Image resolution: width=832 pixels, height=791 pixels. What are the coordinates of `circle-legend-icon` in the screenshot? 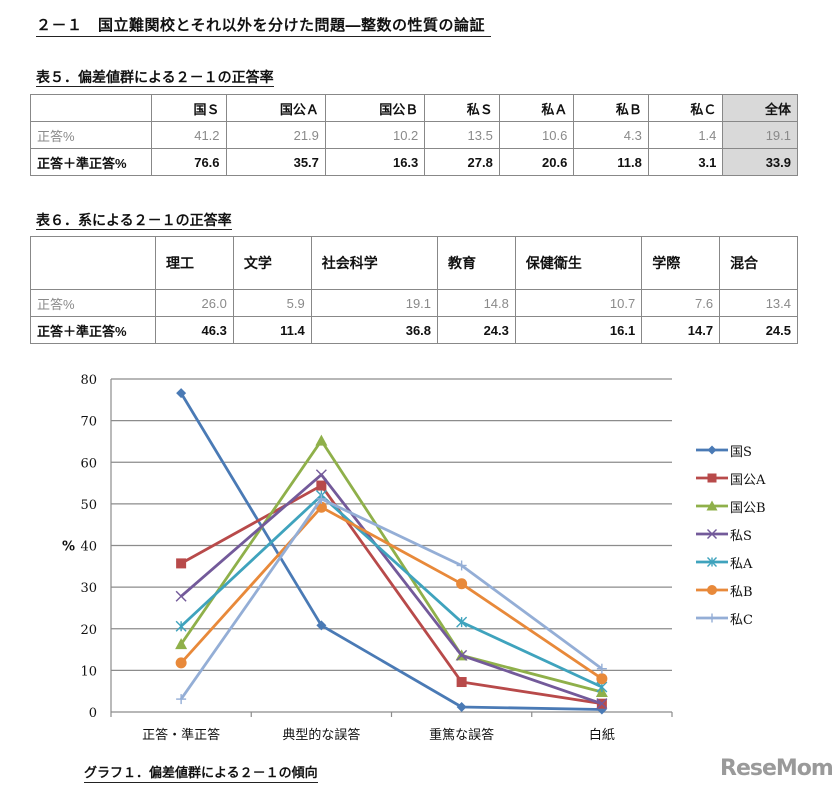 It's located at (712, 590).